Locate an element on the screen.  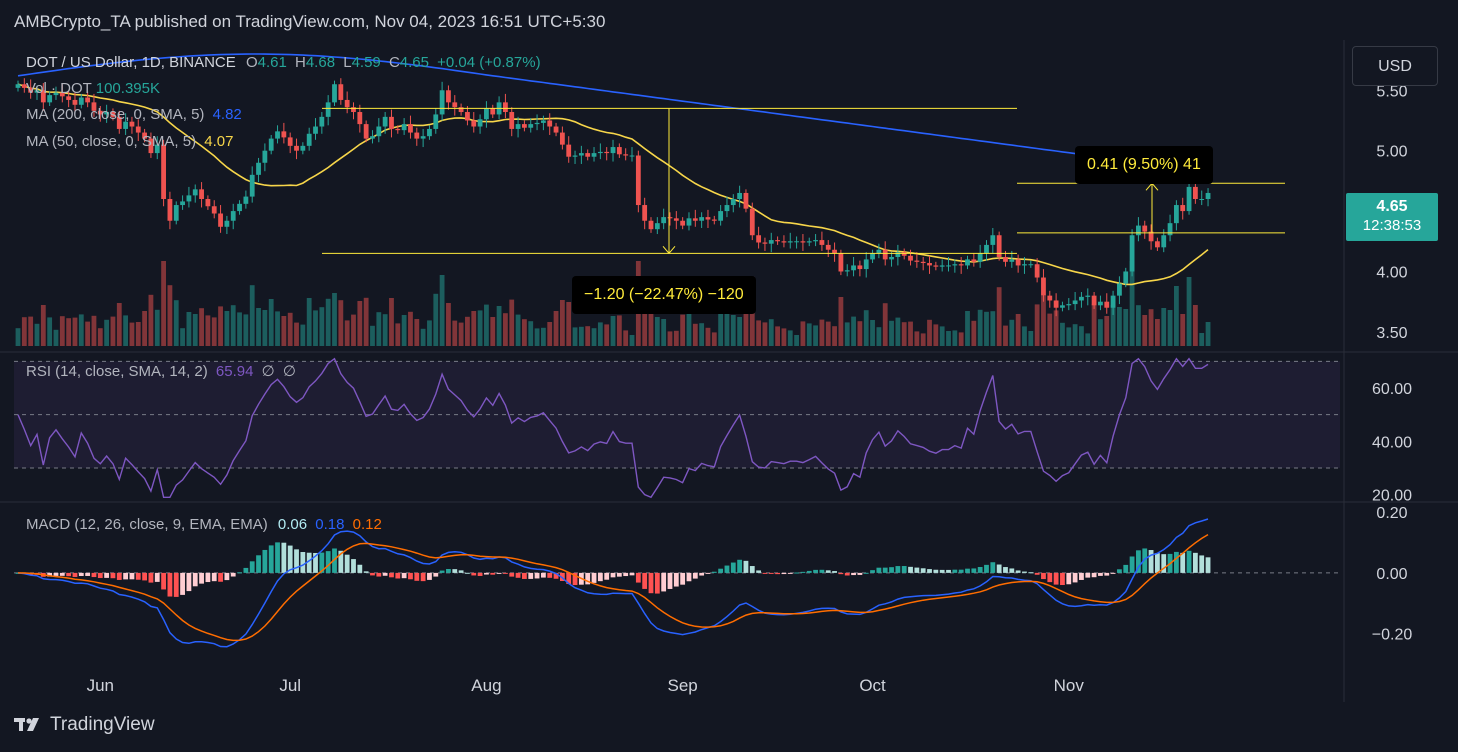
open-value: 4.61 is located at coordinates (272, 62).